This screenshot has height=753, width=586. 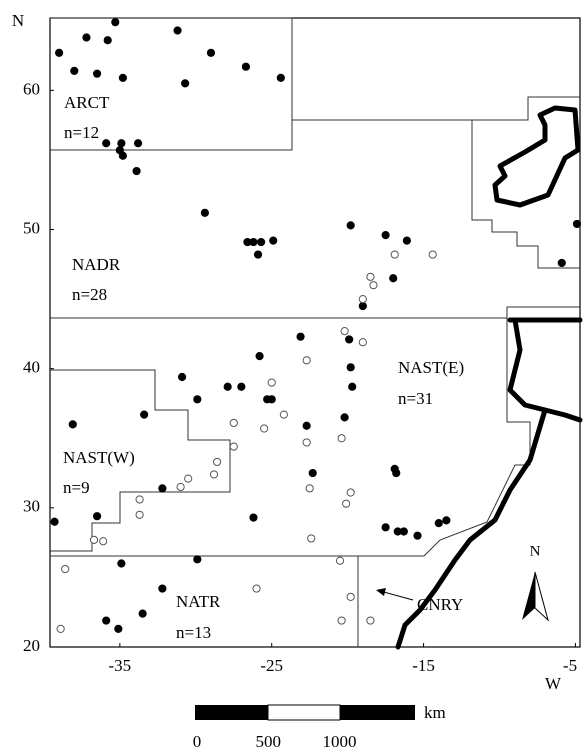 What do you see at coordinates (431, 367) in the screenshot?
I see `region-name: NAST(E)` at bounding box center [431, 367].